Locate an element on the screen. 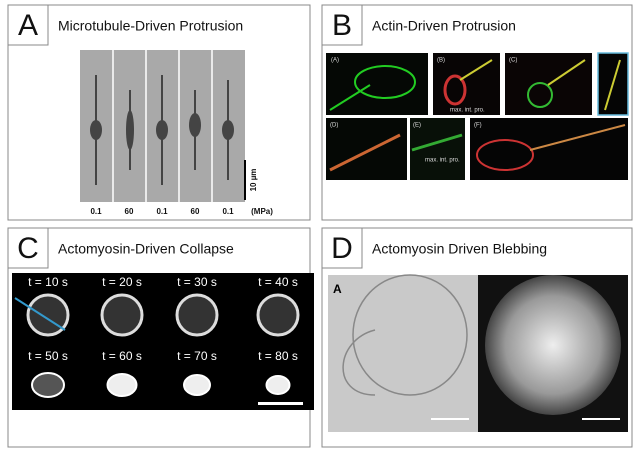  panel-letter: D is located at coordinates (342, 248).